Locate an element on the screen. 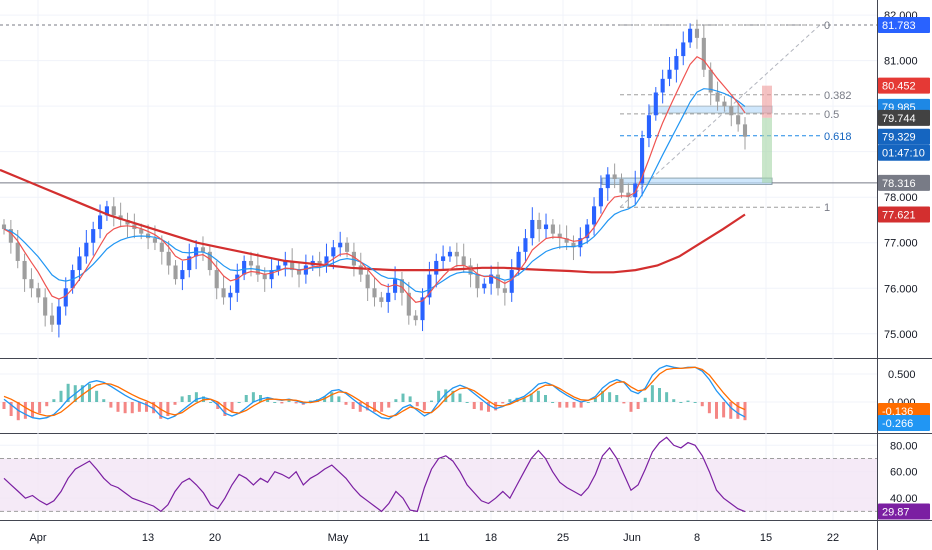 Image resolution: width=932 pixels, height=550 pixels. rsi-tick-label: 40.00 is located at coordinates (904, 499).